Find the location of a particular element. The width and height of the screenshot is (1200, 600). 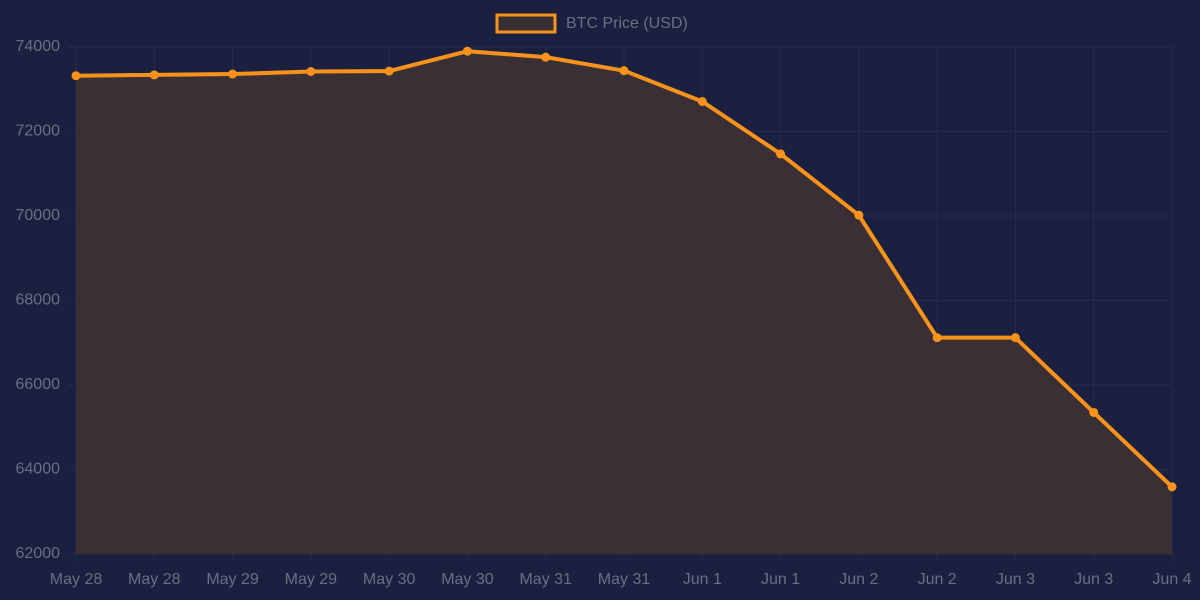

legend-item: BTC Price (USD) is located at coordinates (591, 23).